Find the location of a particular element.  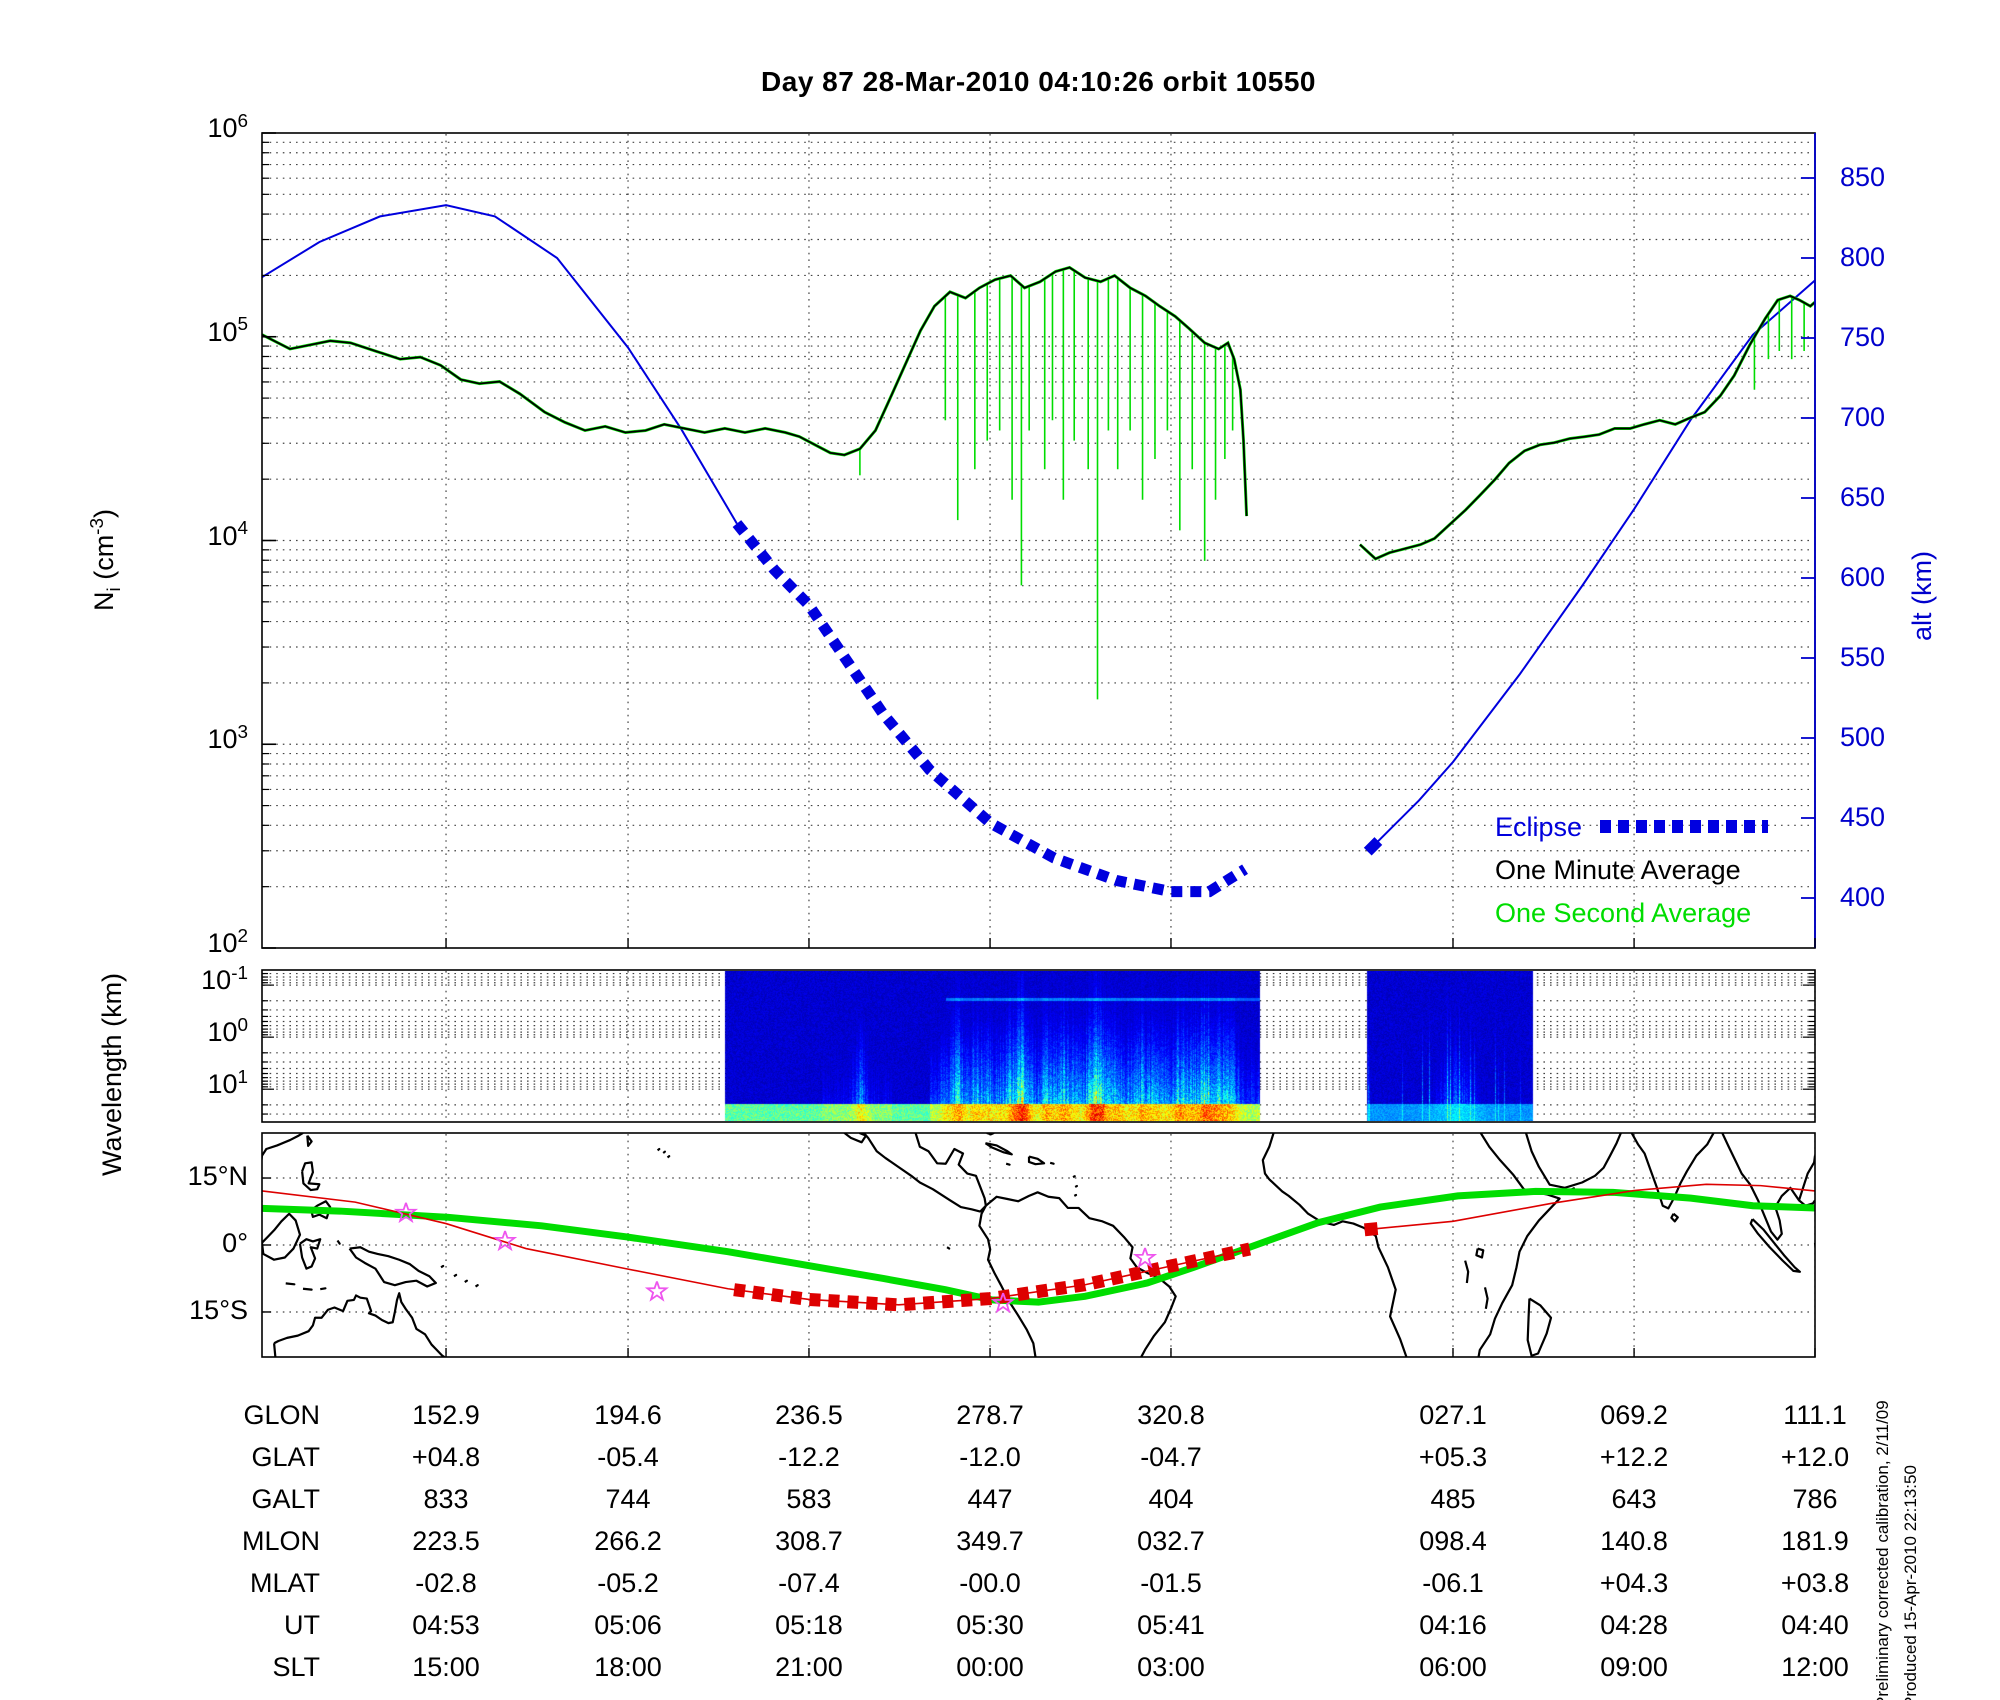

legend-entry: One Second Average is located at coordinates (1623, 919).